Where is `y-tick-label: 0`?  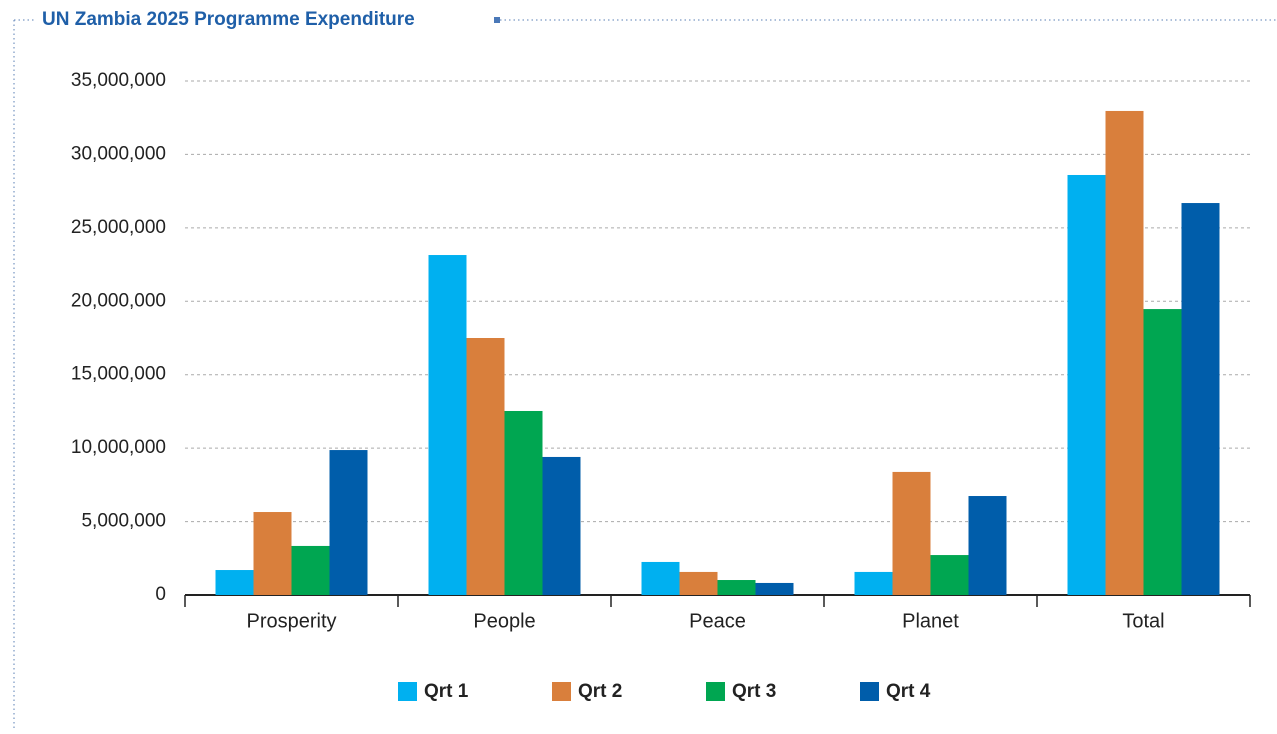 y-tick-label: 0 is located at coordinates (160, 594).